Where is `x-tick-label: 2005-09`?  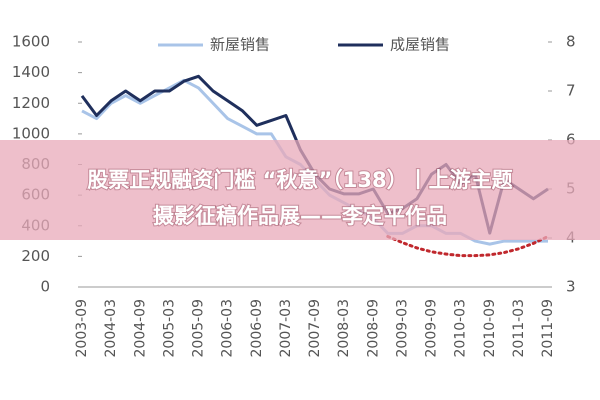 x-tick-label: 2005-09 is located at coordinates (199, 328).